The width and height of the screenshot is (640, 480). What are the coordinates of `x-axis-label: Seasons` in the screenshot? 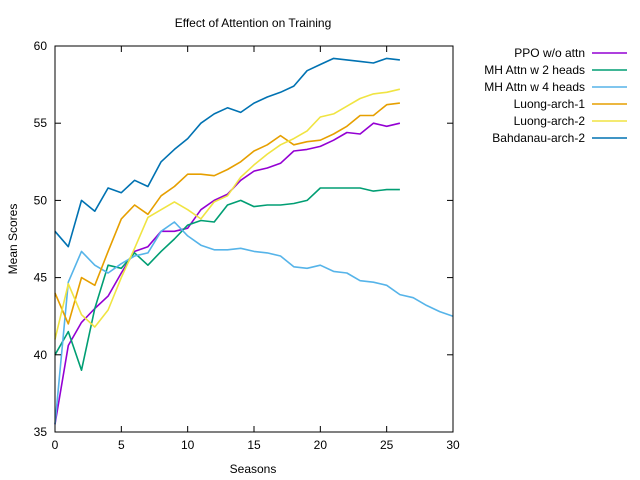 It's located at (253, 469).